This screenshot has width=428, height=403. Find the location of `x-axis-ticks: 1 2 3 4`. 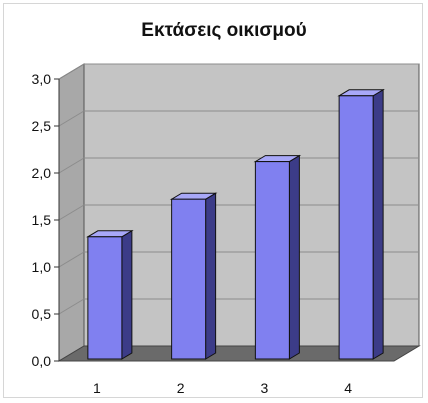

x-axis-ticks: 1 2 3 4 is located at coordinates (222, 388).